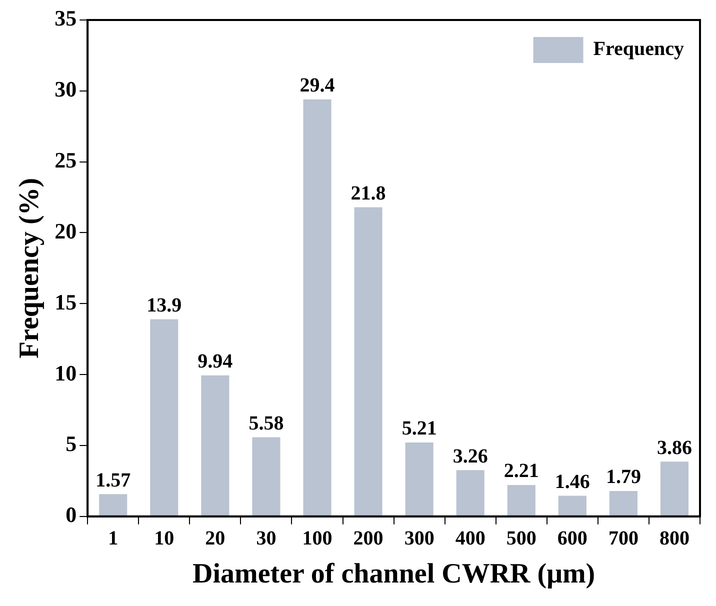 This screenshot has height=606, width=716. I want to click on x-tick-label: 30, so click(266, 539).